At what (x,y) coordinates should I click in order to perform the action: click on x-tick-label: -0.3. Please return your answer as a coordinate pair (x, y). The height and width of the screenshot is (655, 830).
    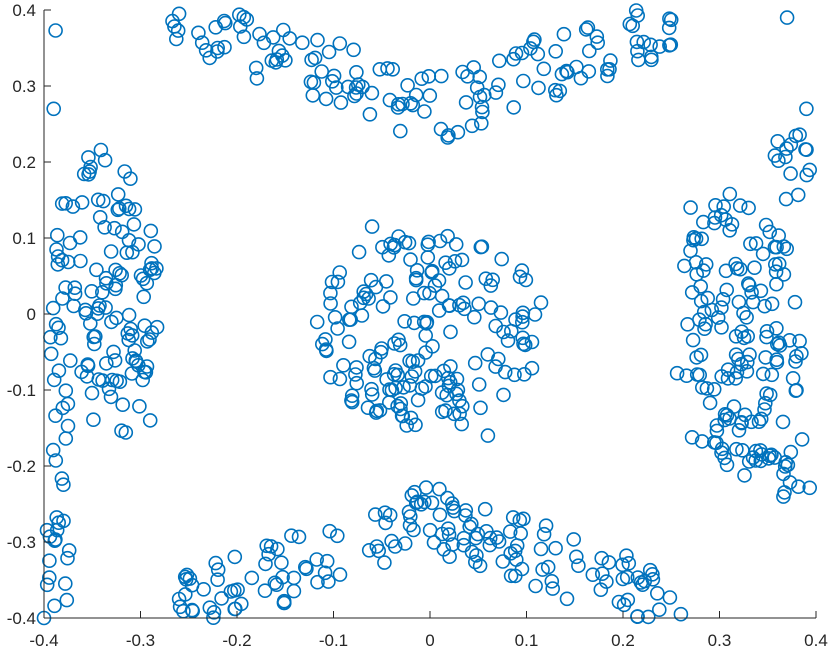
    Looking at the image, I should click on (140, 640).